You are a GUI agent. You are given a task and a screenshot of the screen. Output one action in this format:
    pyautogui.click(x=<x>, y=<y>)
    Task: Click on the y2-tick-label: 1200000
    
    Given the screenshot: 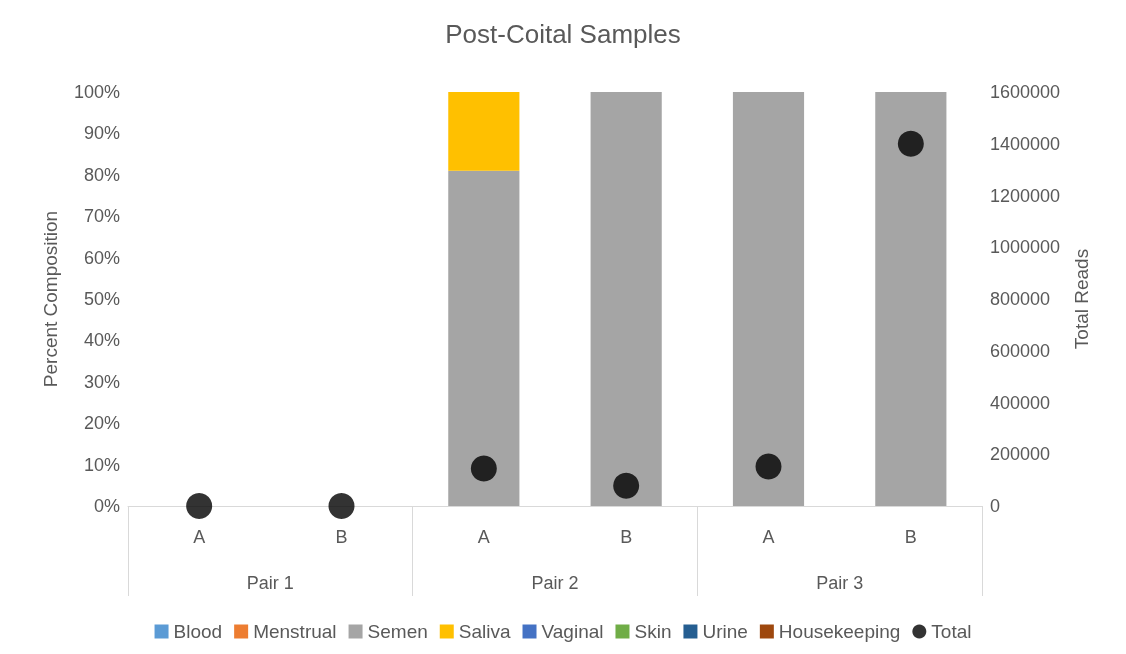 What is the action you would take?
    pyautogui.click(x=1025, y=195)
    